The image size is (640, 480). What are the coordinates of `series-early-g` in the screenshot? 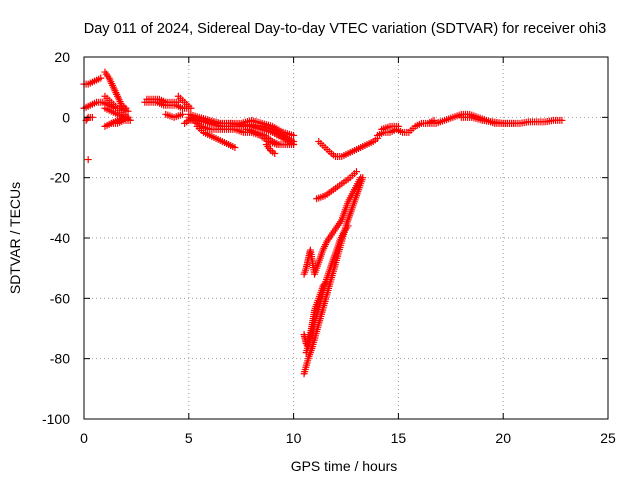 It's located at (120, 121).